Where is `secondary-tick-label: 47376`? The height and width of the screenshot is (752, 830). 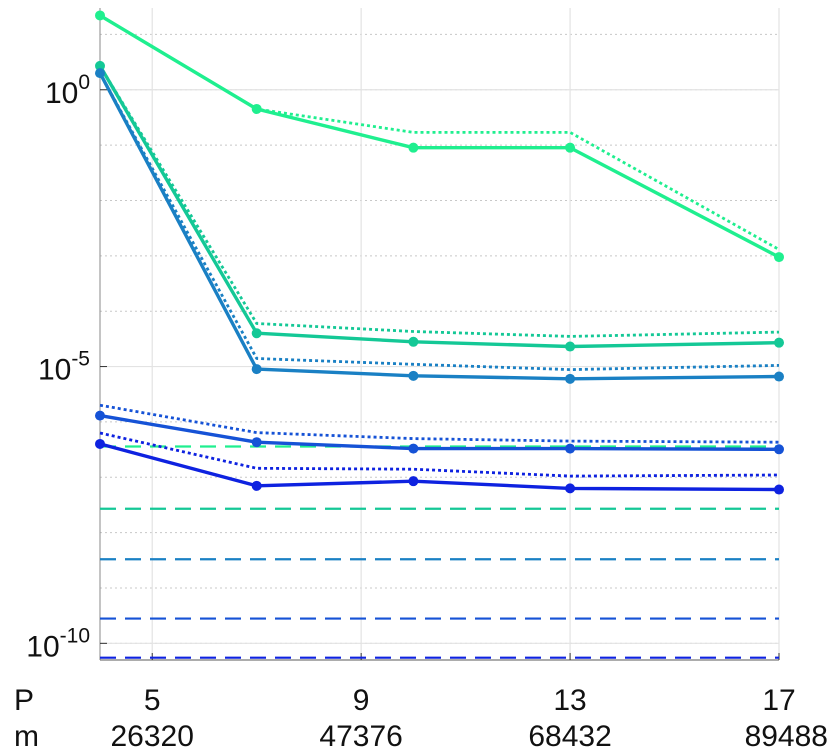
secondary-tick-label: 47376 is located at coordinates (360, 736).